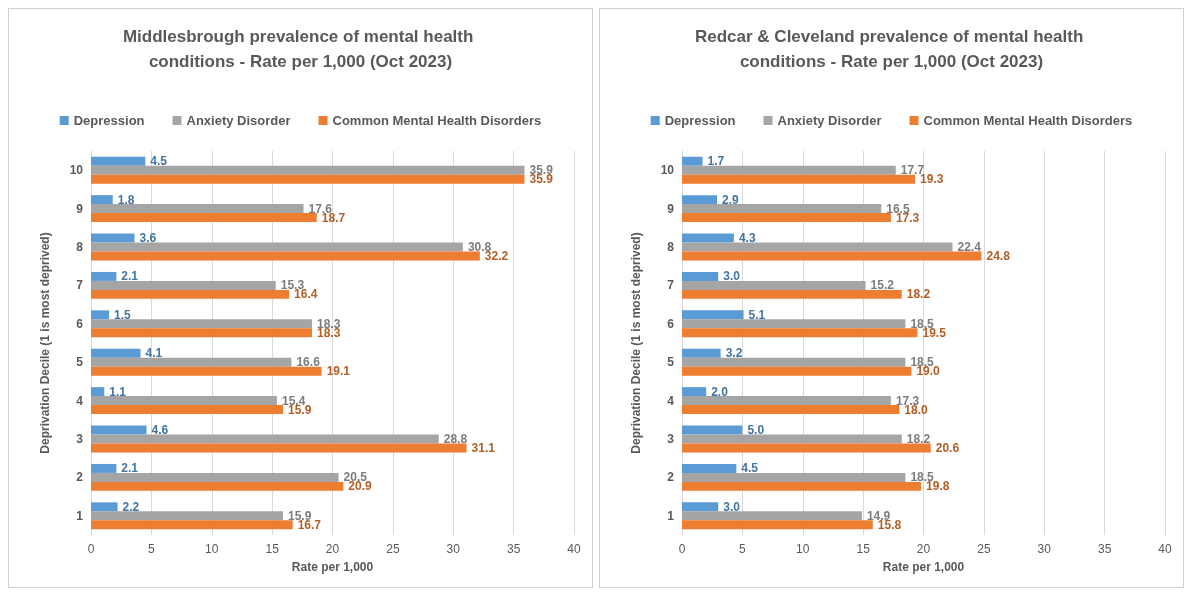  Describe the element at coordinates (80, 247) in the screenshot. I see `y-tick-label: 8` at that location.